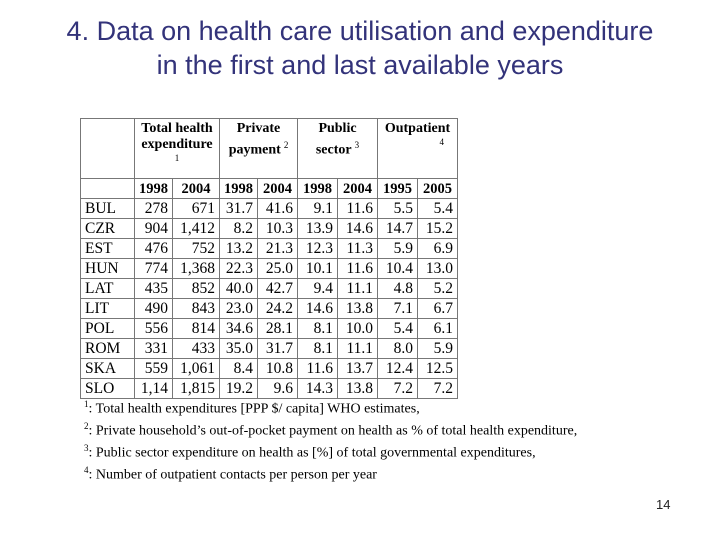 The height and width of the screenshot is (540, 720). What do you see at coordinates (177, 158) in the screenshot?
I see `header-total-health-mark: 1` at bounding box center [177, 158].